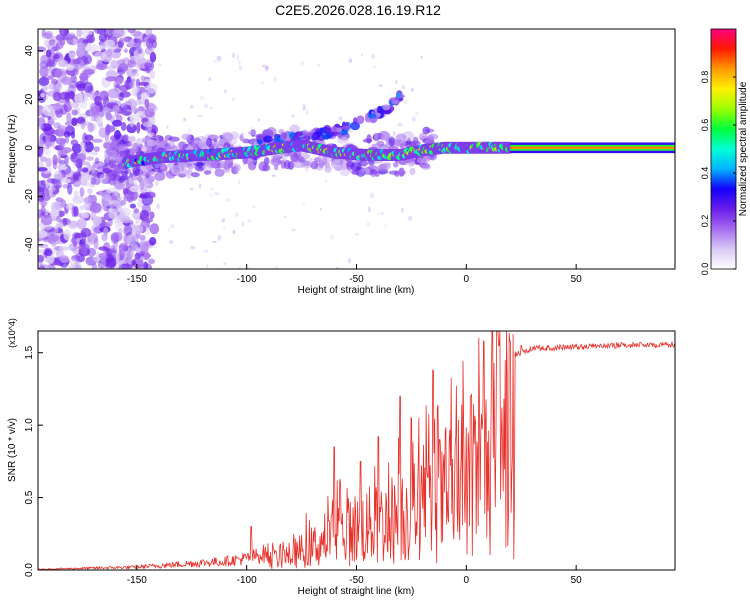 Image resolution: width=750 pixels, height=600 pixels. Describe the element at coordinates (33, 425) in the screenshot. I see `snr-y-tick: 1.0` at that location.